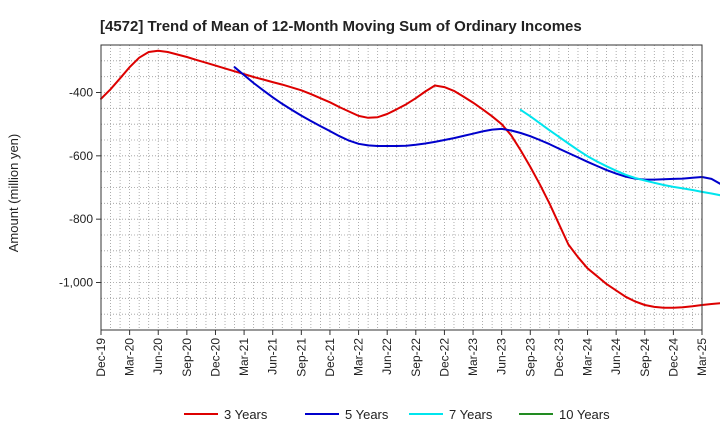  What do you see at coordinates (416, 357) in the screenshot?
I see `x-tick-label: Sep-22` at bounding box center [416, 357].